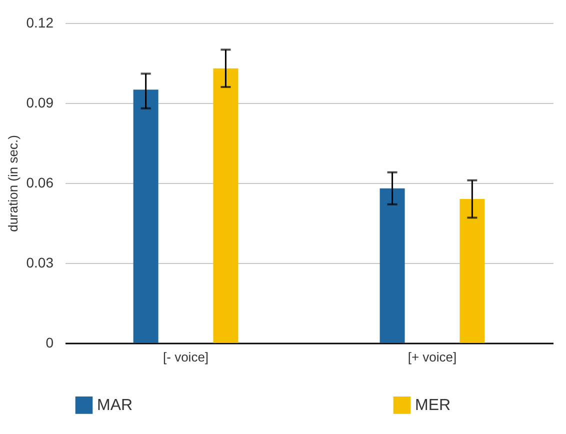  What do you see at coordinates (40, 182) in the screenshot?
I see `y-tick-label: 0.06` at bounding box center [40, 182].